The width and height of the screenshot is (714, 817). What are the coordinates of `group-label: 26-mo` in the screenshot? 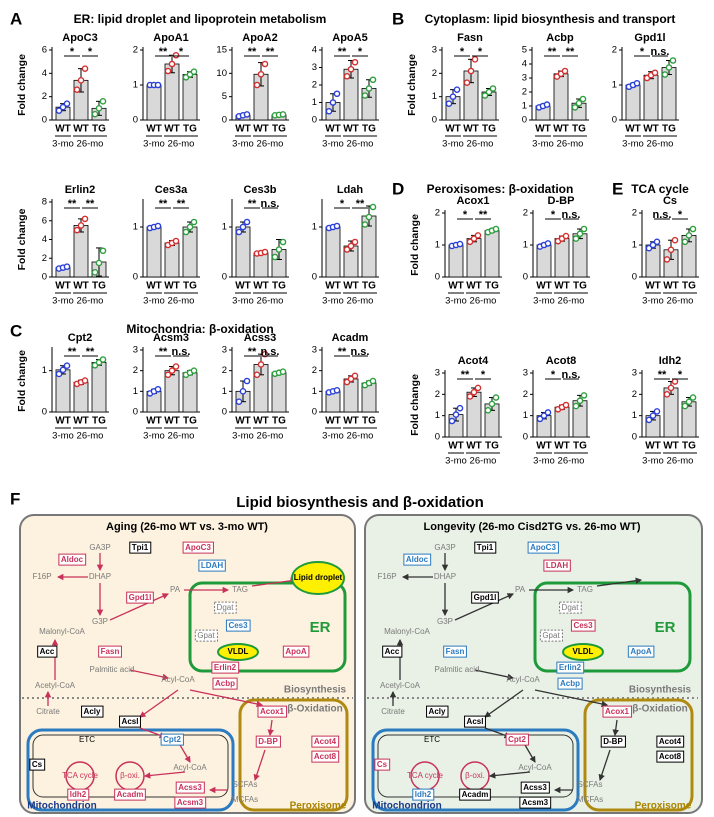 It's located at (181, 144).